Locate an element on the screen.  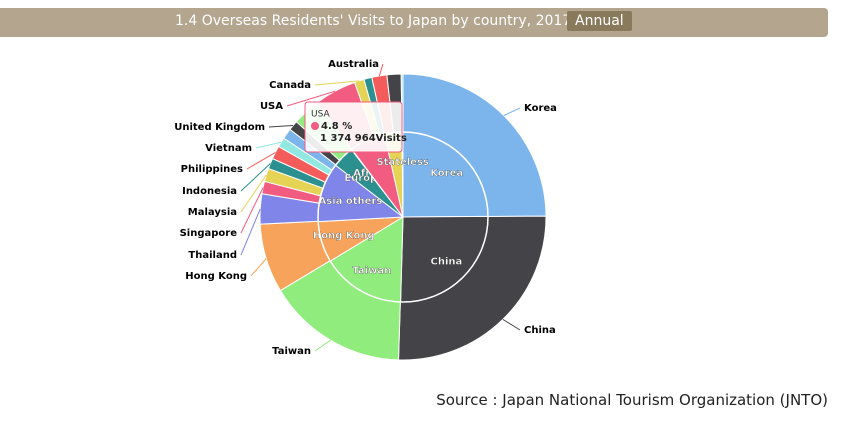
inner-label: Hong Kong is located at coordinates (344, 235).